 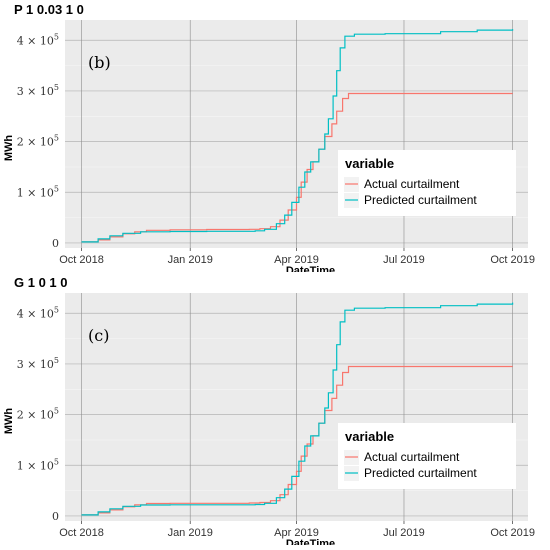 What do you see at coordinates (99, 62) in the screenshot?
I see `panel-tag: (b)` at bounding box center [99, 62].